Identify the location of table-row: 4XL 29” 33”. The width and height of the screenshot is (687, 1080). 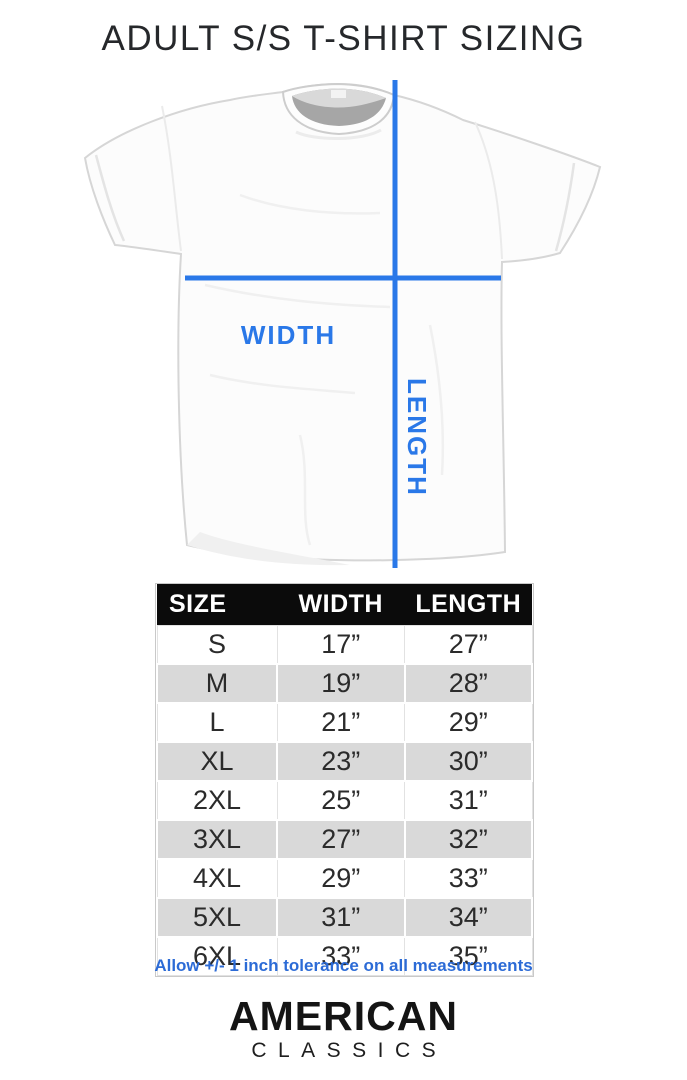
(344, 878).